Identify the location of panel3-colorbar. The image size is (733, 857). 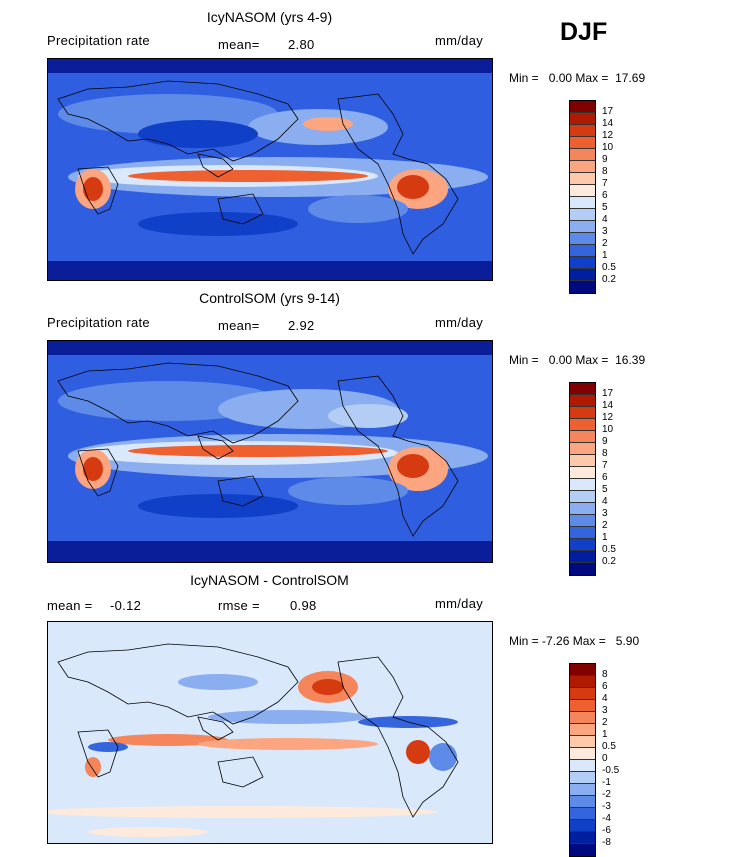
(582, 760).